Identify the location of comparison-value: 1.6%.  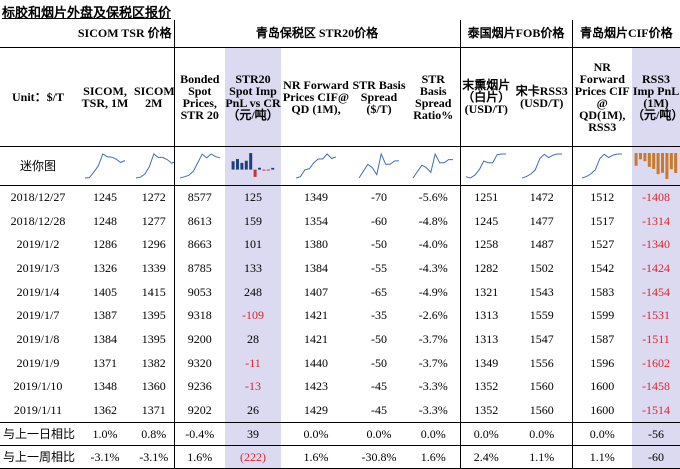
(199, 456).